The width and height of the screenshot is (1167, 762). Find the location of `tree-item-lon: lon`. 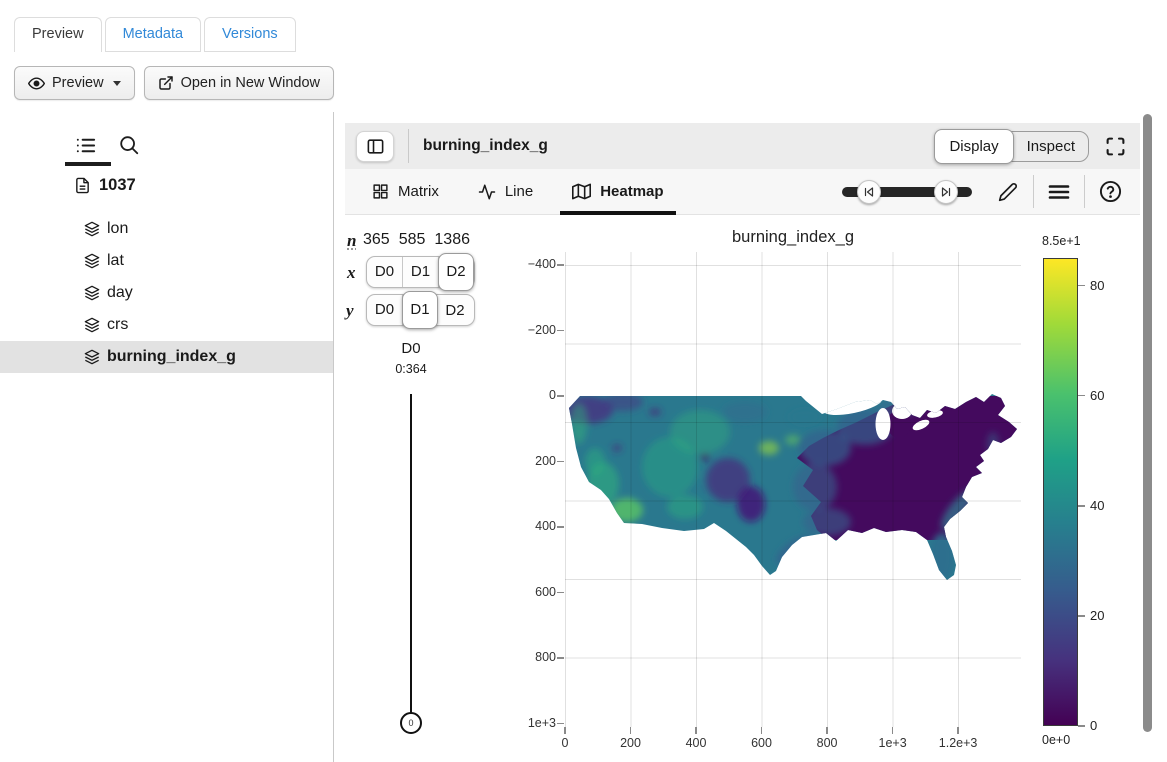

tree-item-lon: lon is located at coordinates (166, 229).